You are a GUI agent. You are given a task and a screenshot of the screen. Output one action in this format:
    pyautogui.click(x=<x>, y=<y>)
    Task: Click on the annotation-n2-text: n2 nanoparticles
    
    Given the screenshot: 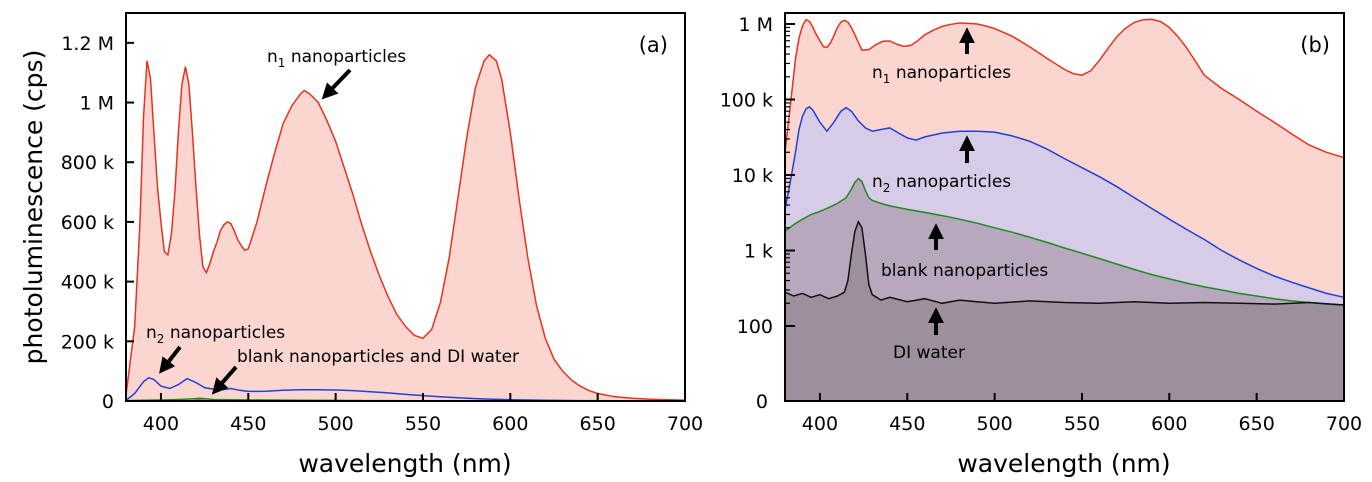 What is the action you would take?
    pyautogui.click(x=215, y=334)
    